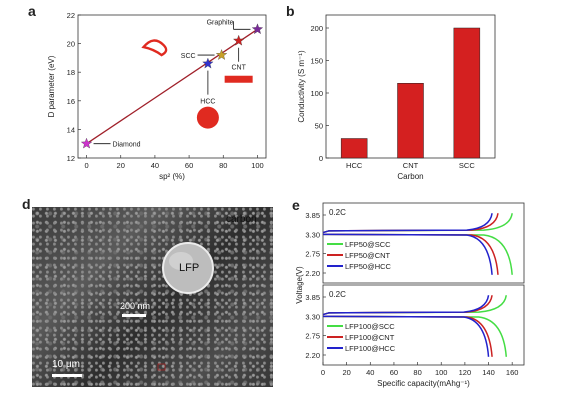  What do you see at coordinates (368, 266) in the screenshot?
I see `legend-label: LFP50@HCC` at bounding box center [368, 266].